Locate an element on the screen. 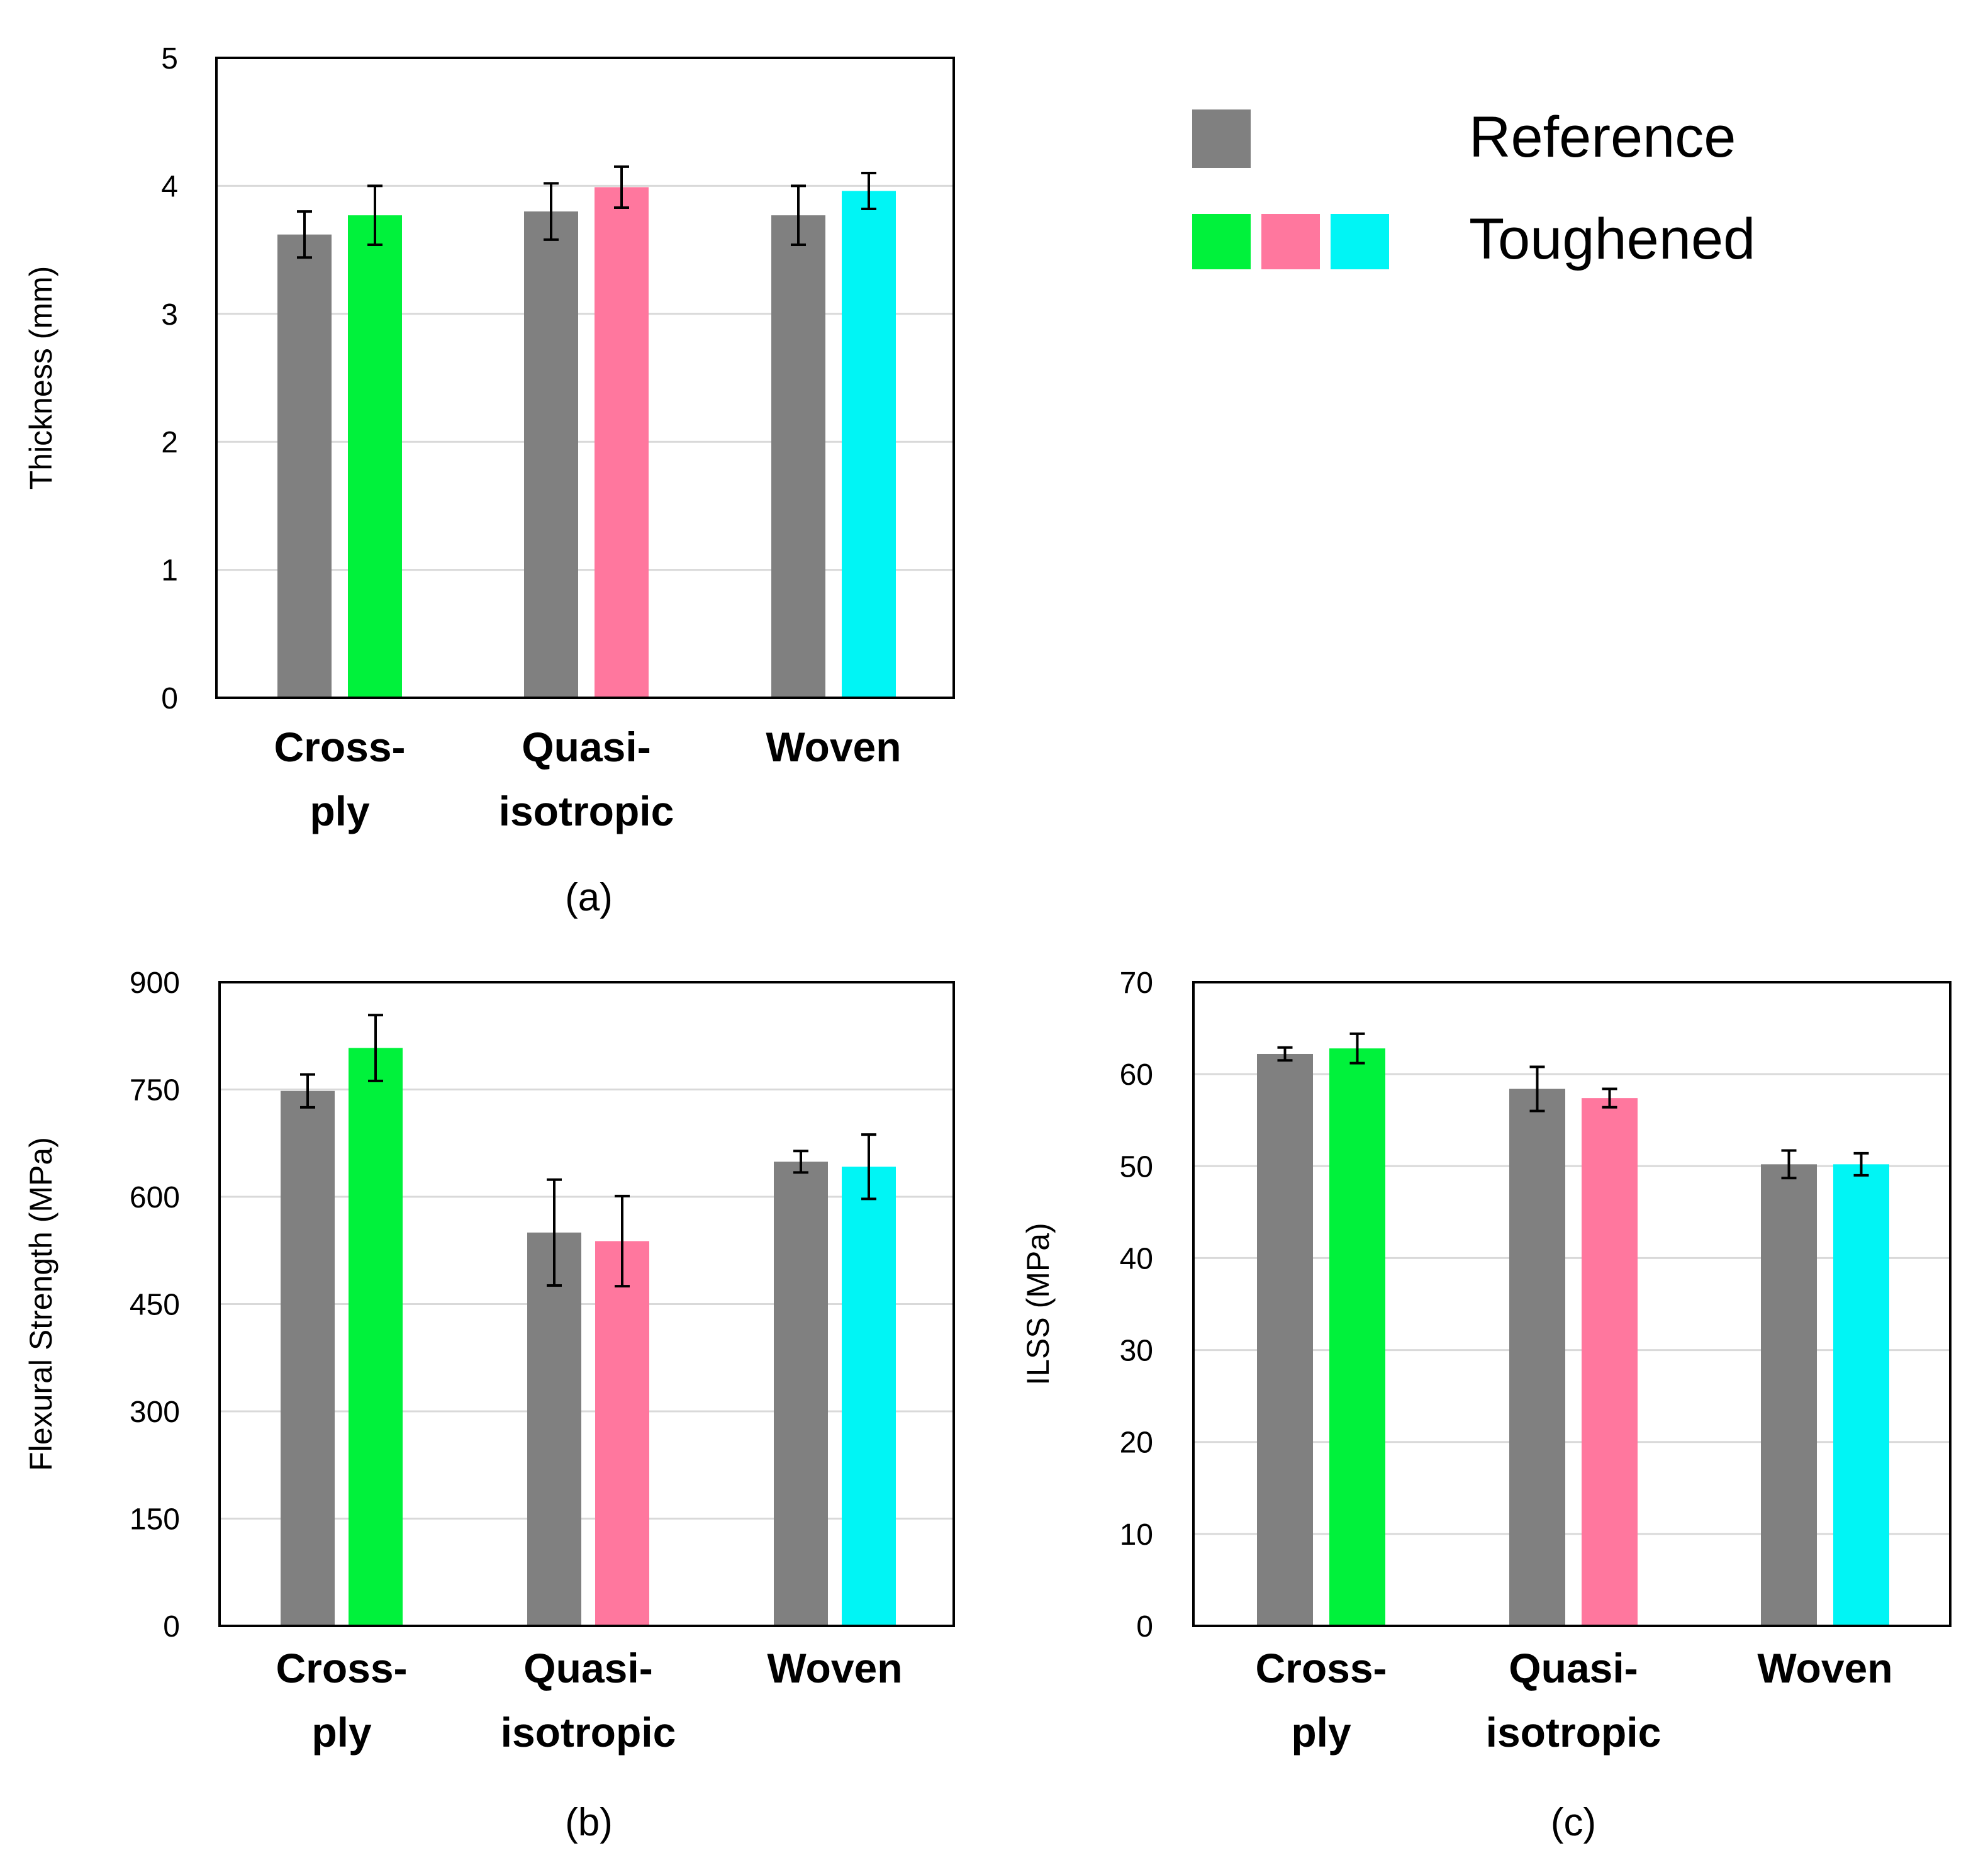 The width and height of the screenshot is (1988, 1865). chart-caption: (c) is located at coordinates (1573, 1823).